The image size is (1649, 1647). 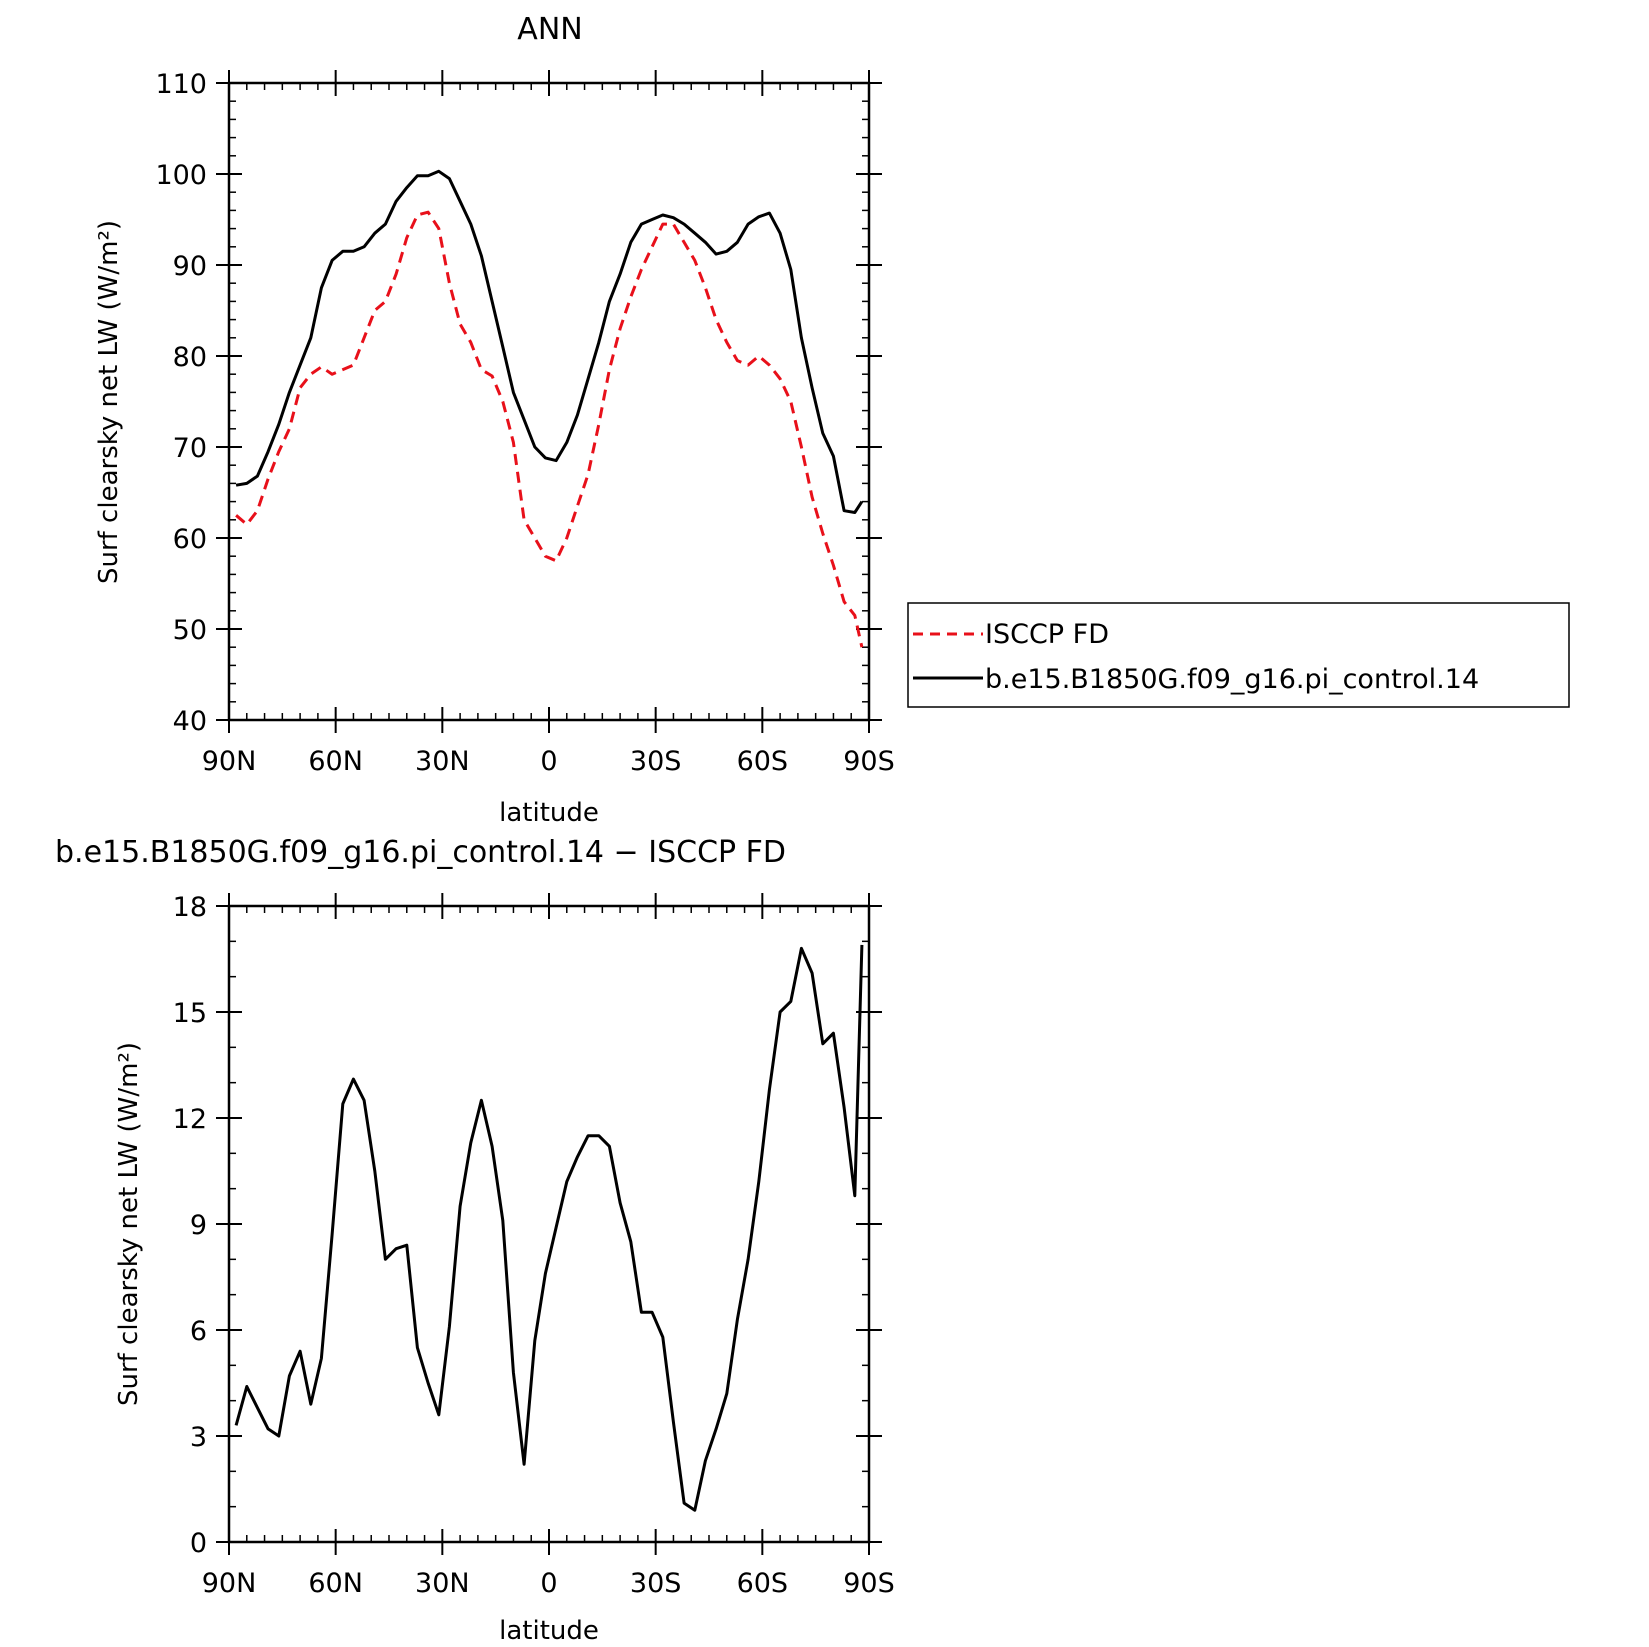 I want to click on legend-box, so click(x=1238, y=655).